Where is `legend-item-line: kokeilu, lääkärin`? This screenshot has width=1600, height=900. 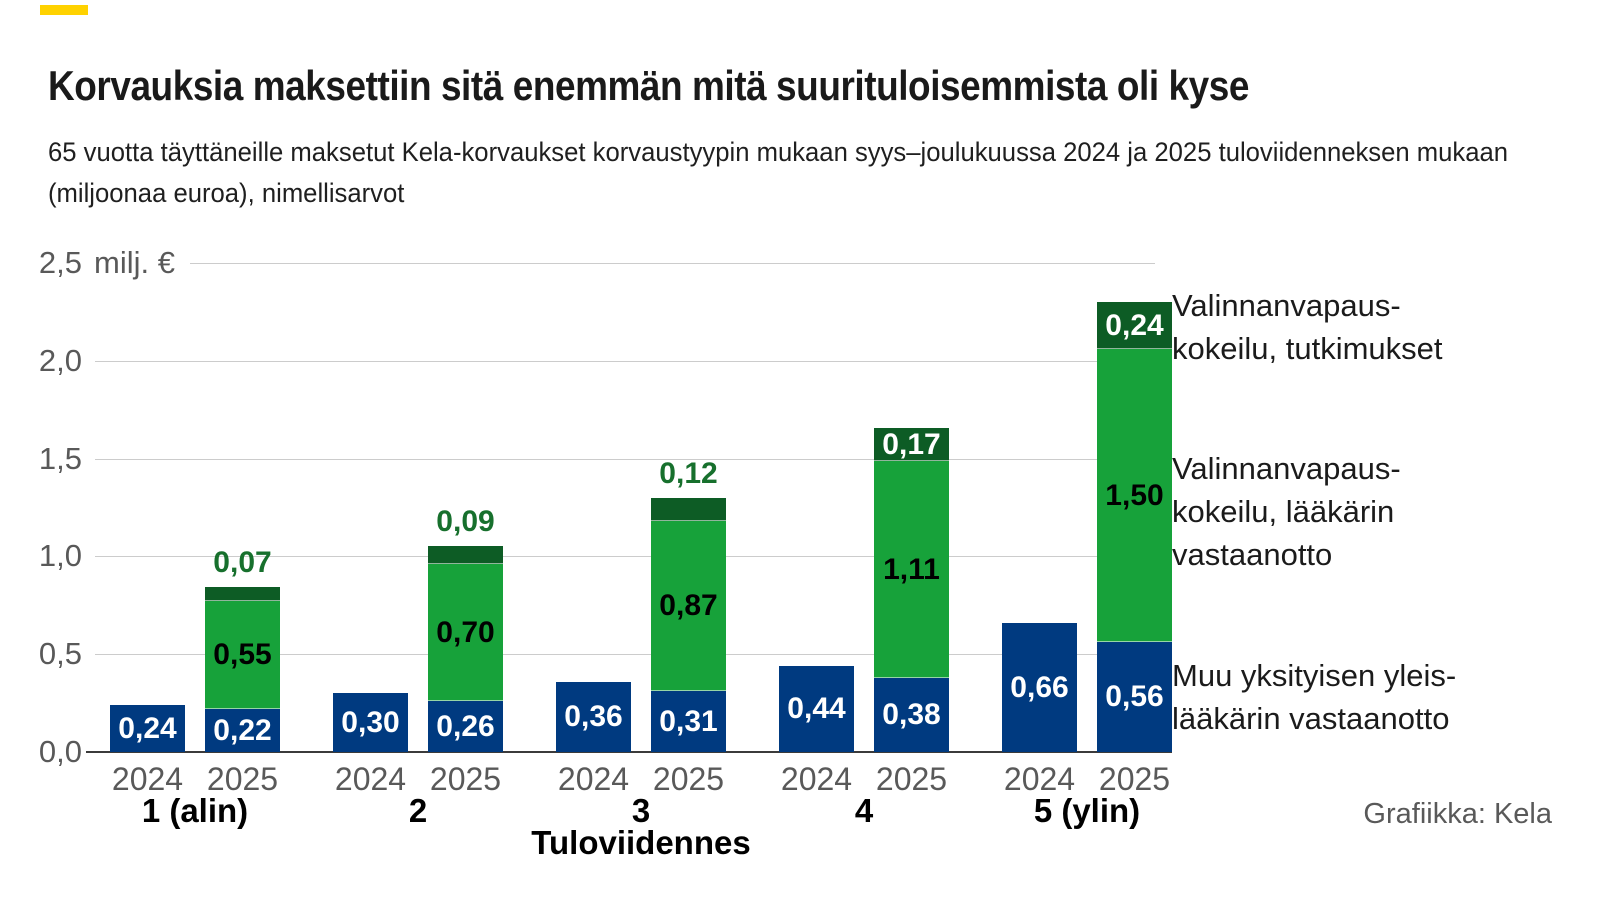
legend-item-line: kokeilu, lääkärin is located at coordinates (1283, 511).